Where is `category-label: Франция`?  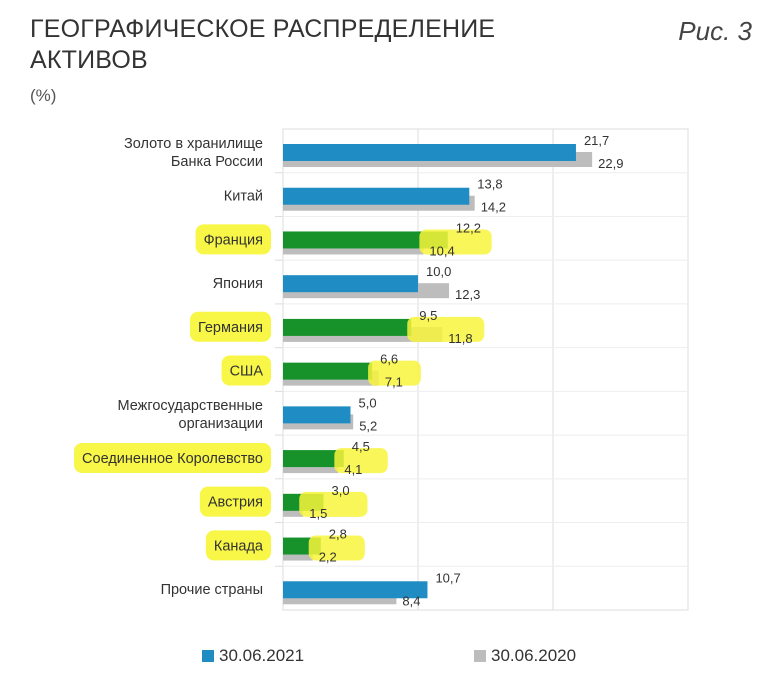
category-label: Франция is located at coordinates (233, 240).